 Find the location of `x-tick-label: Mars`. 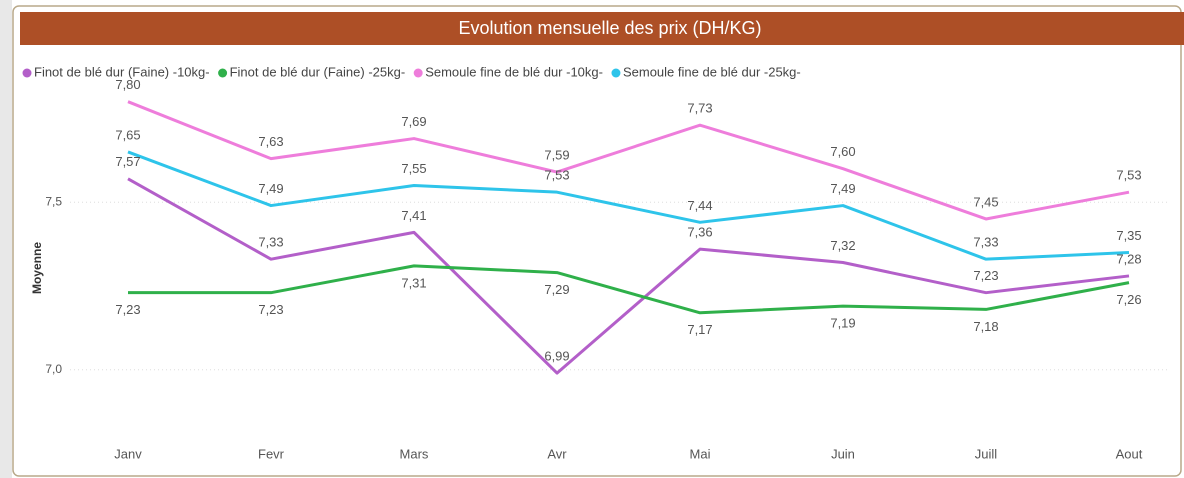

x-tick-label: Mars is located at coordinates (414, 453).